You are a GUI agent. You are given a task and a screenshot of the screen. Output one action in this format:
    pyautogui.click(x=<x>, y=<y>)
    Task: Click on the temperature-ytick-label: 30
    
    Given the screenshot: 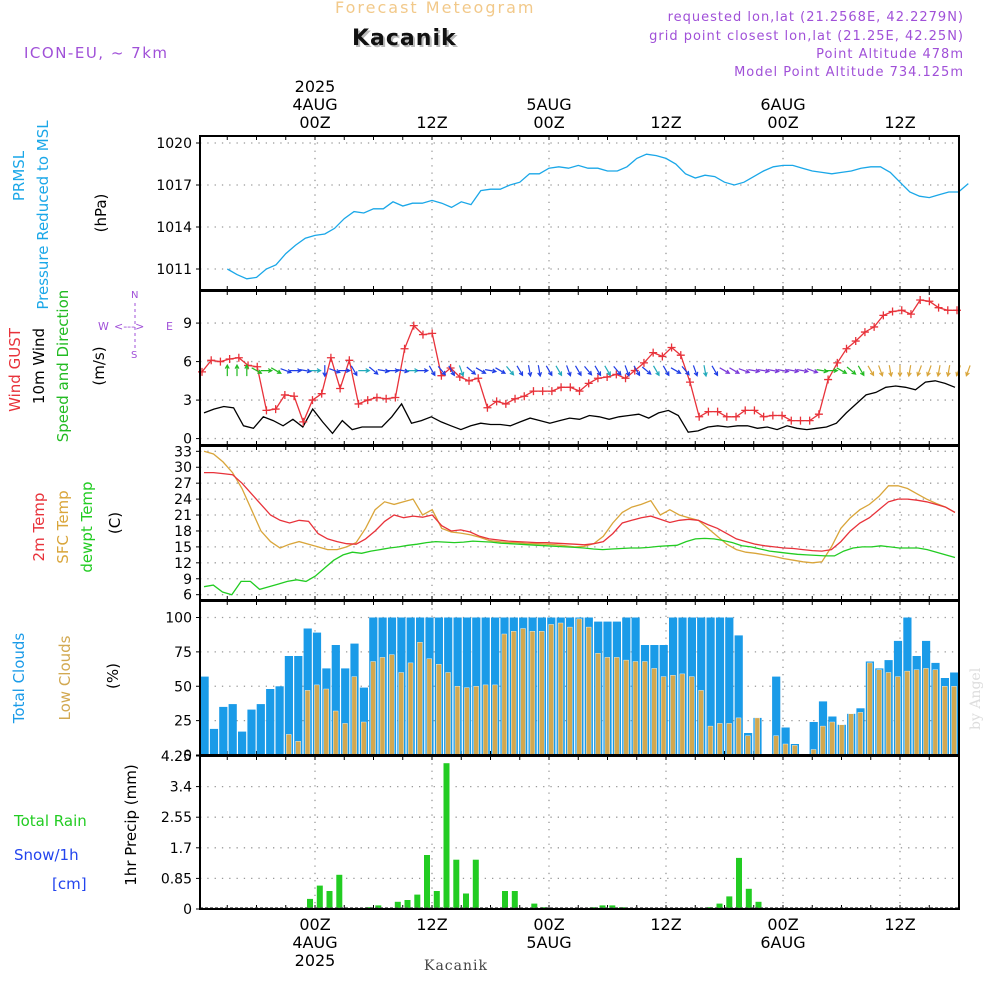 What is the action you would take?
    pyautogui.click(x=183, y=468)
    